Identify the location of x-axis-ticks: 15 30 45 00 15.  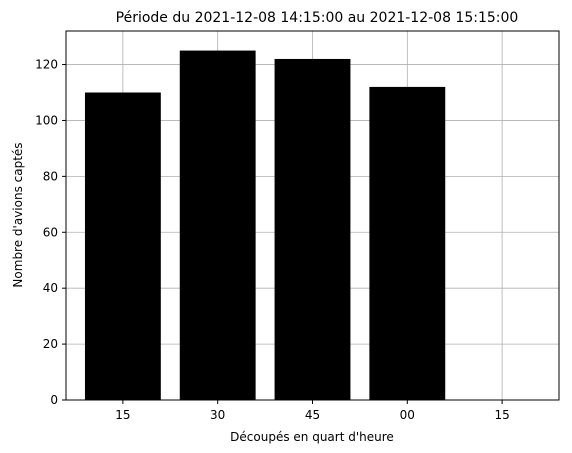
(312, 411).